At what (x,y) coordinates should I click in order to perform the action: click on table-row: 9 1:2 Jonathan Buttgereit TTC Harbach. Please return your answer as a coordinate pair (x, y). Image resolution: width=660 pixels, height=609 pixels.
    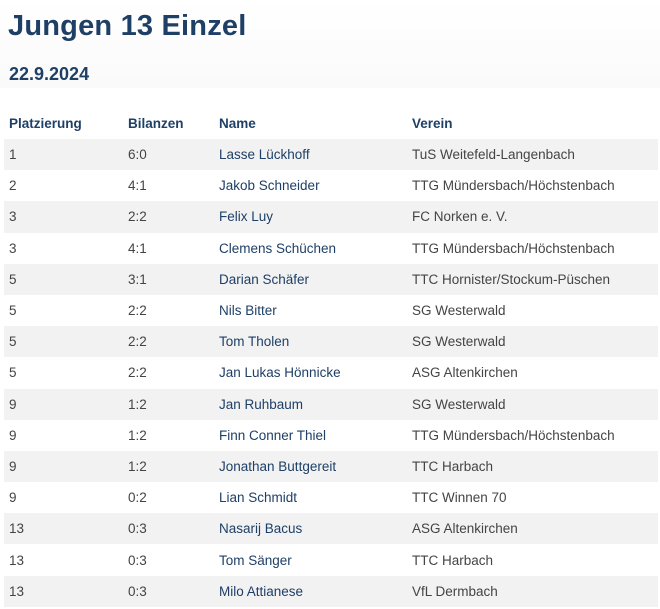
    Looking at the image, I should click on (331, 466).